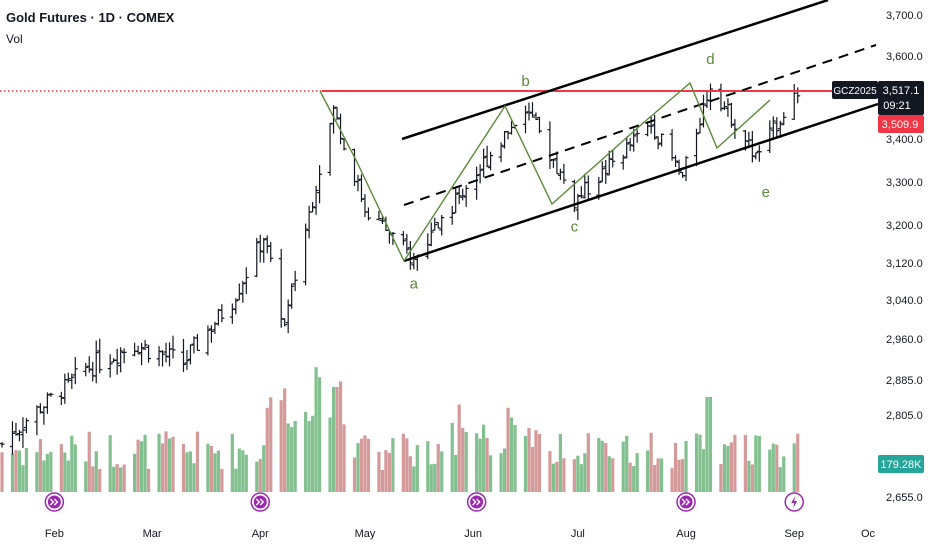  What do you see at coordinates (473, 534) in the screenshot?
I see `time-tick-label: Jun` at bounding box center [473, 534].